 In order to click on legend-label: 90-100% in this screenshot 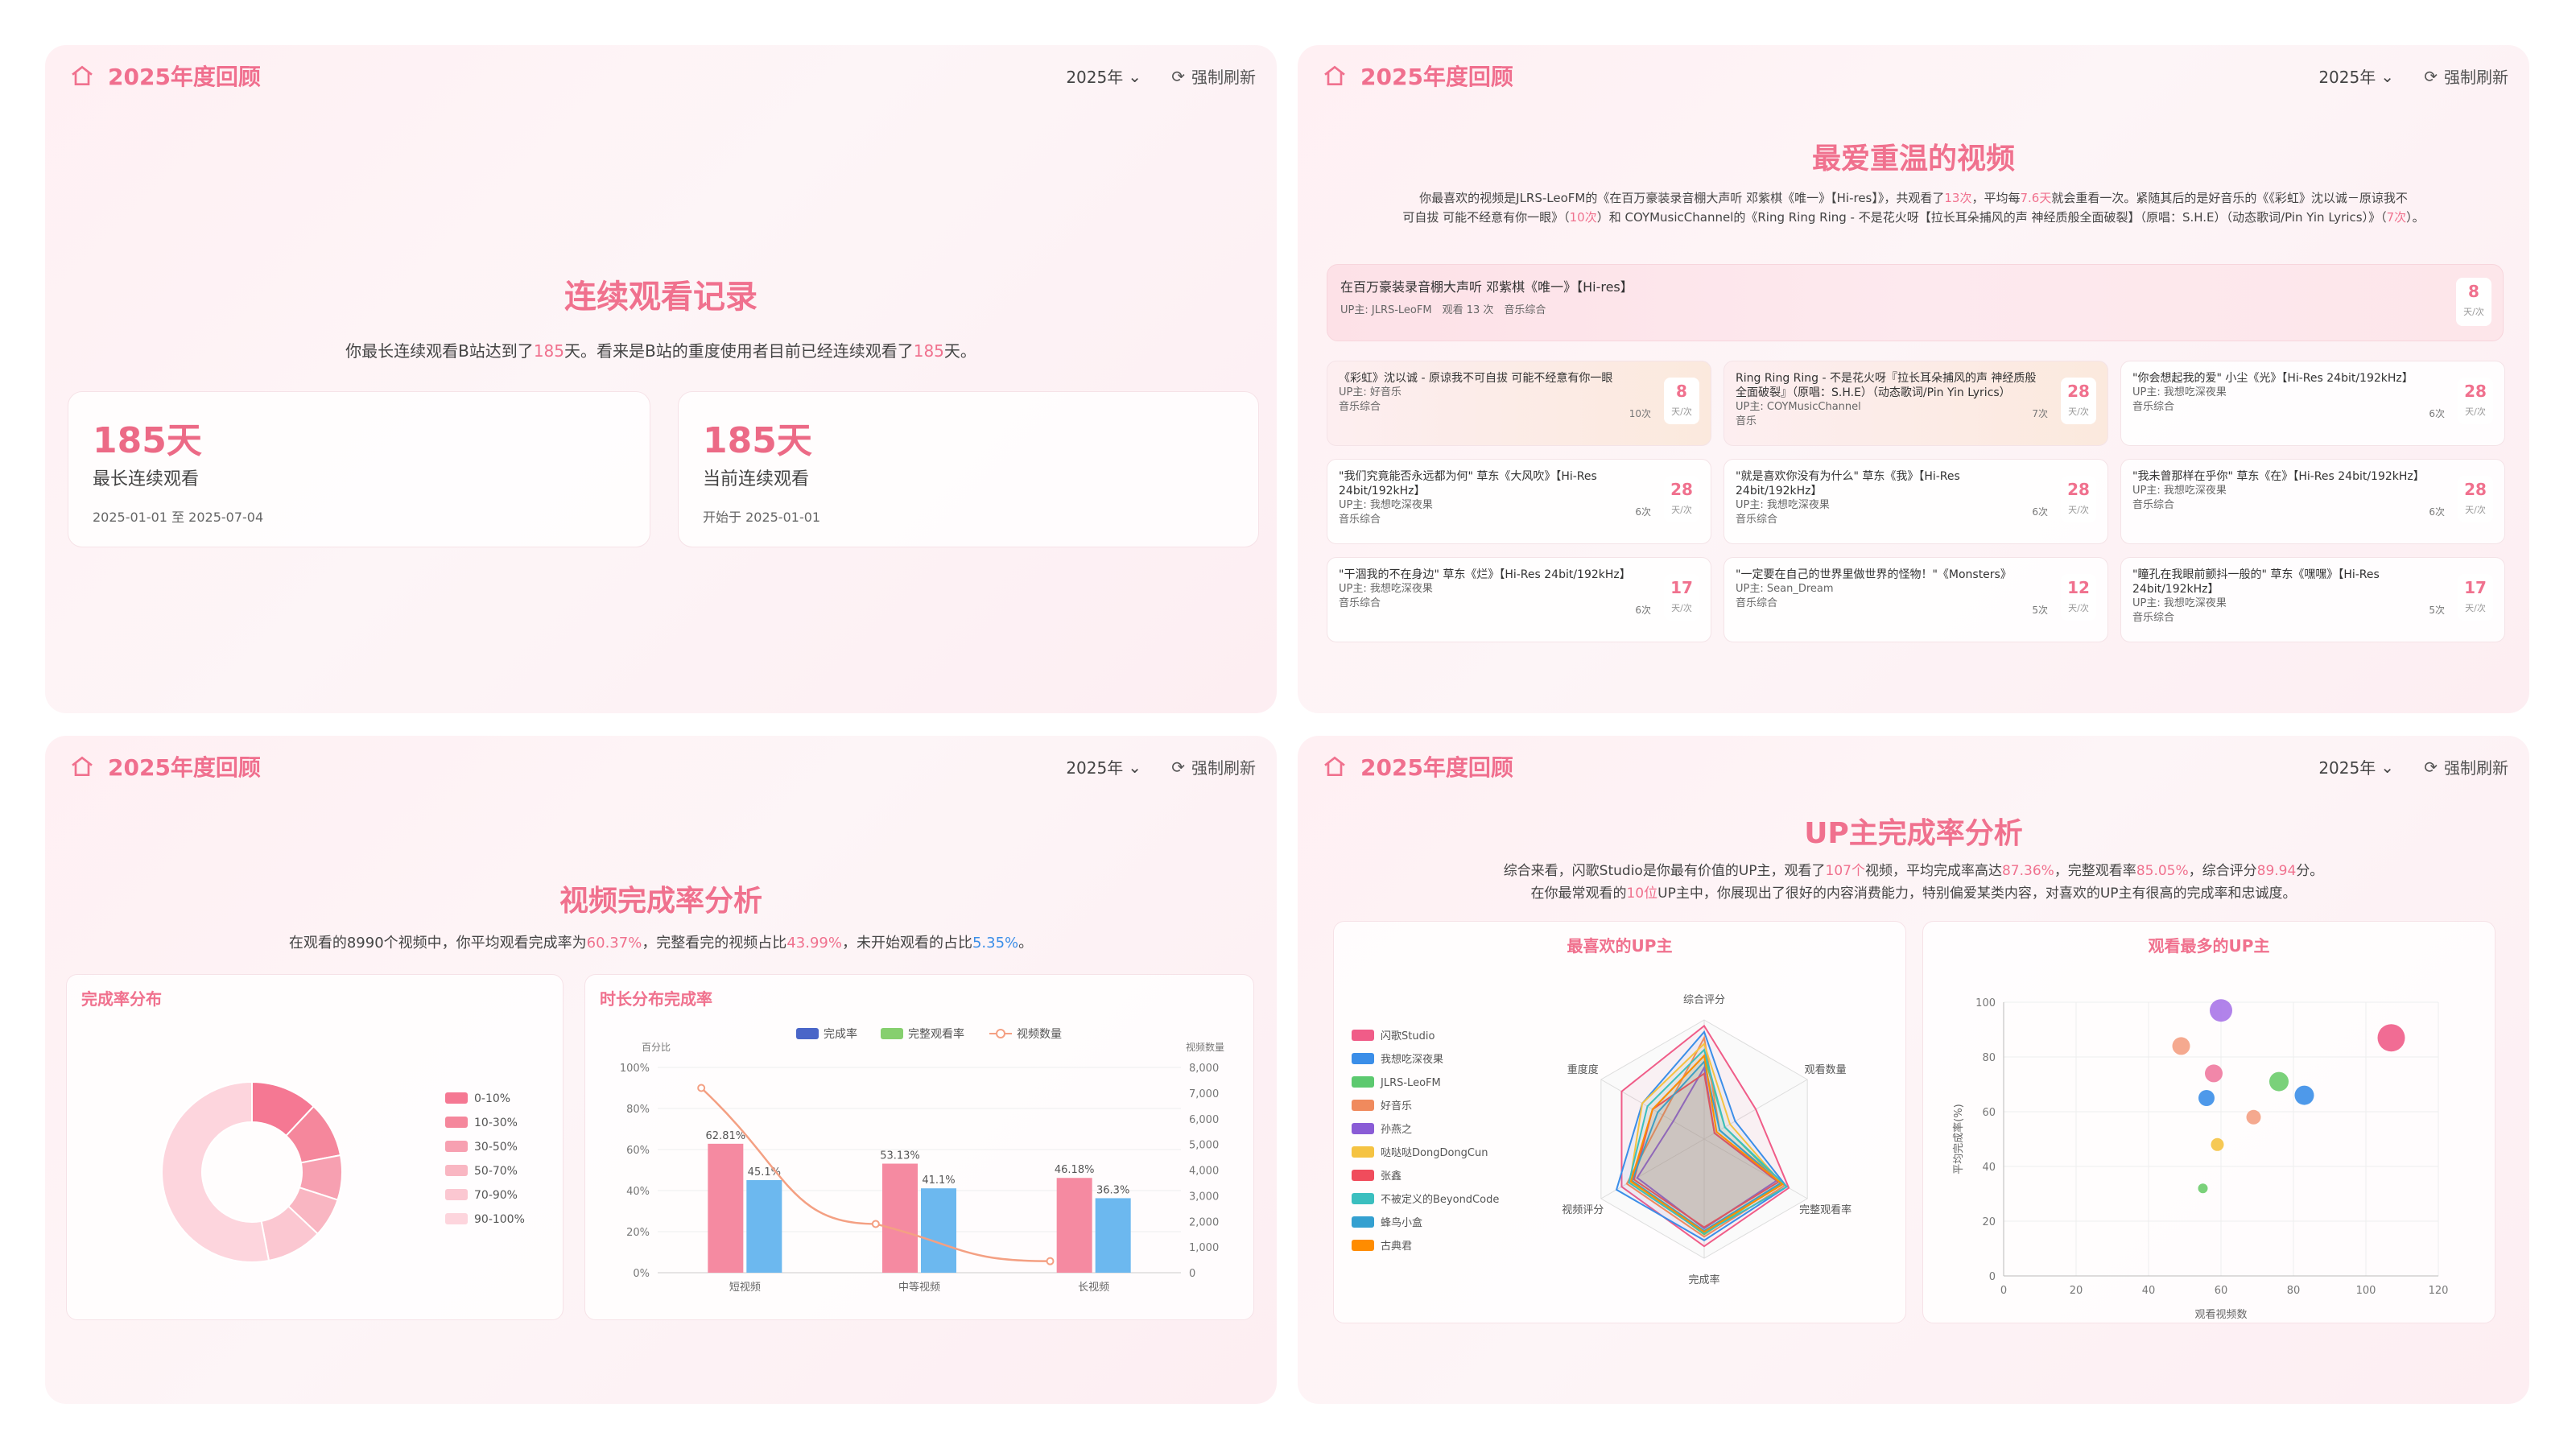, I will do `click(499, 1219)`.